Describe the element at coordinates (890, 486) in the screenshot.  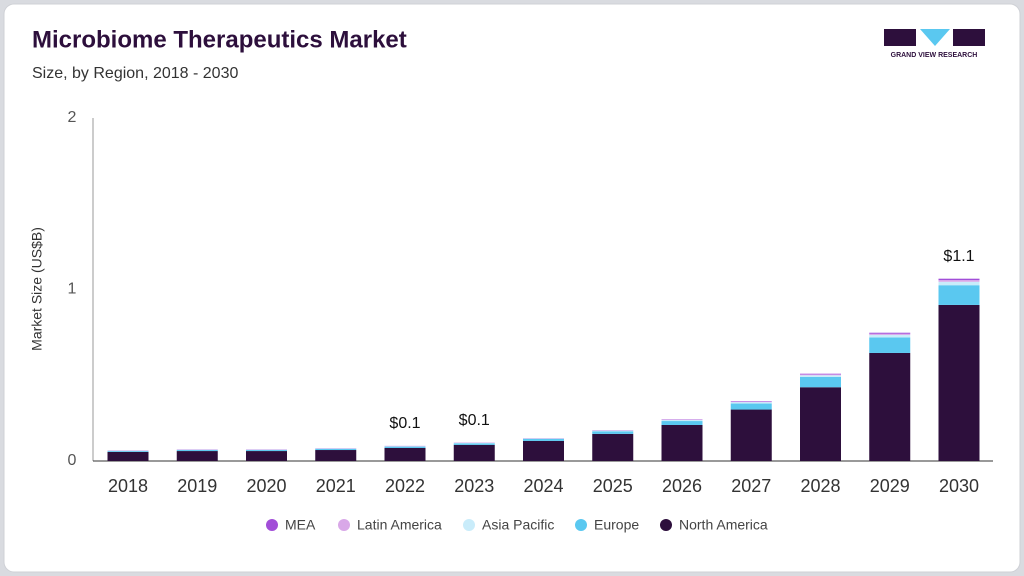
I see `x-tick-label: 2029` at that location.